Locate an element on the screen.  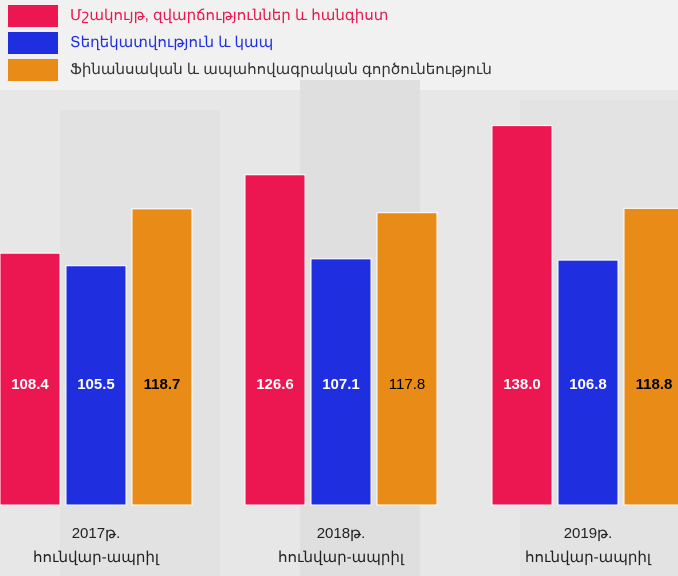
data-label: 107.1 is located at coordinates (341, 384).